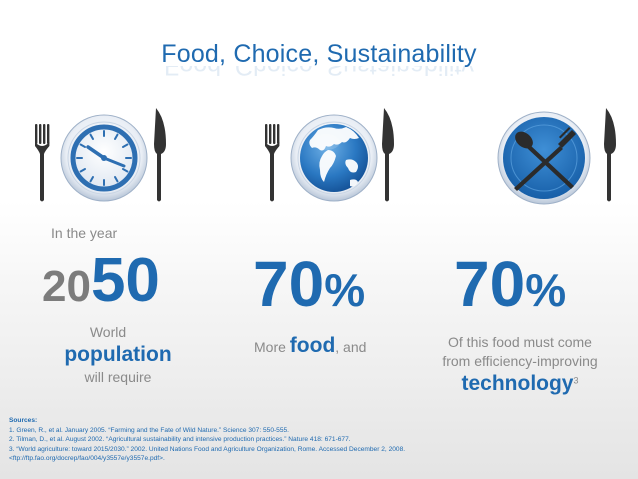  I want to click on stat3-line3: technology3, so click(520, 384).